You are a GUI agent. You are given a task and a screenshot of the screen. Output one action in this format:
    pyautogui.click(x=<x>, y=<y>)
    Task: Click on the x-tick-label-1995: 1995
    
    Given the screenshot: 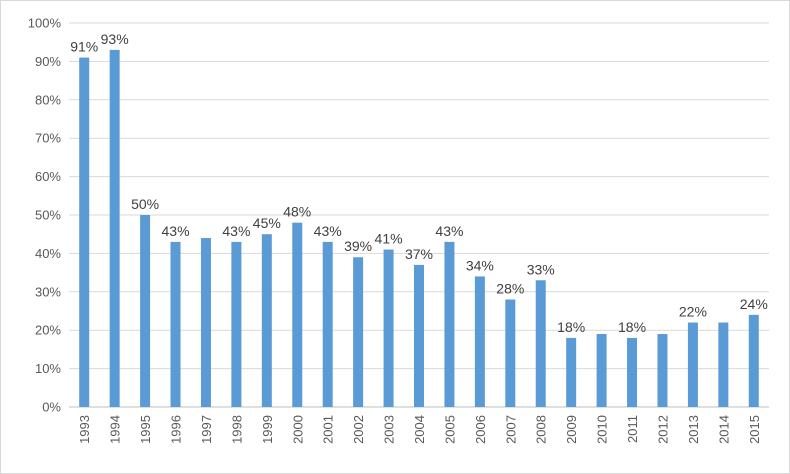 What is the action you would take?
    pyautogui.click(x=145, y=429)
    